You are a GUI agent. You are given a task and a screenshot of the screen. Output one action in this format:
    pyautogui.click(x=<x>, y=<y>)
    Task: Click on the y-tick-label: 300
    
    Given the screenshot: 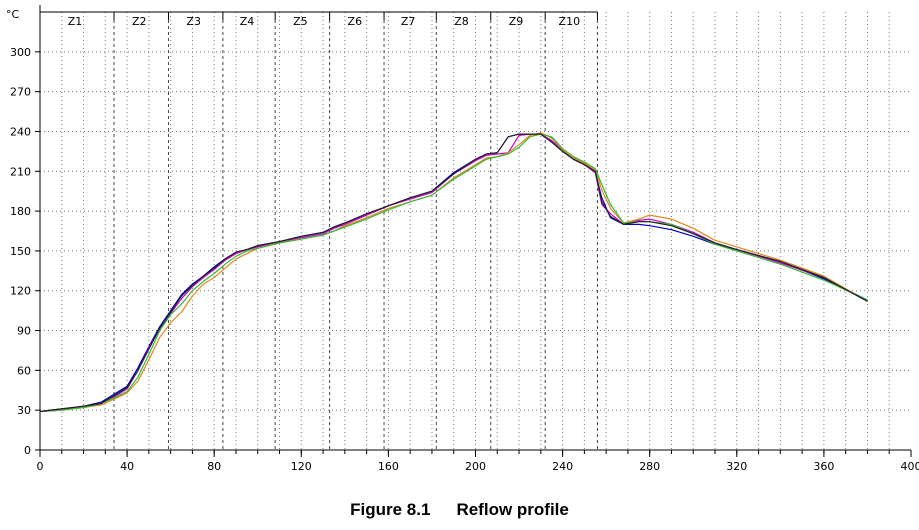 What is the action you would take?
    pyautogui.click(x=20, y=52)
    